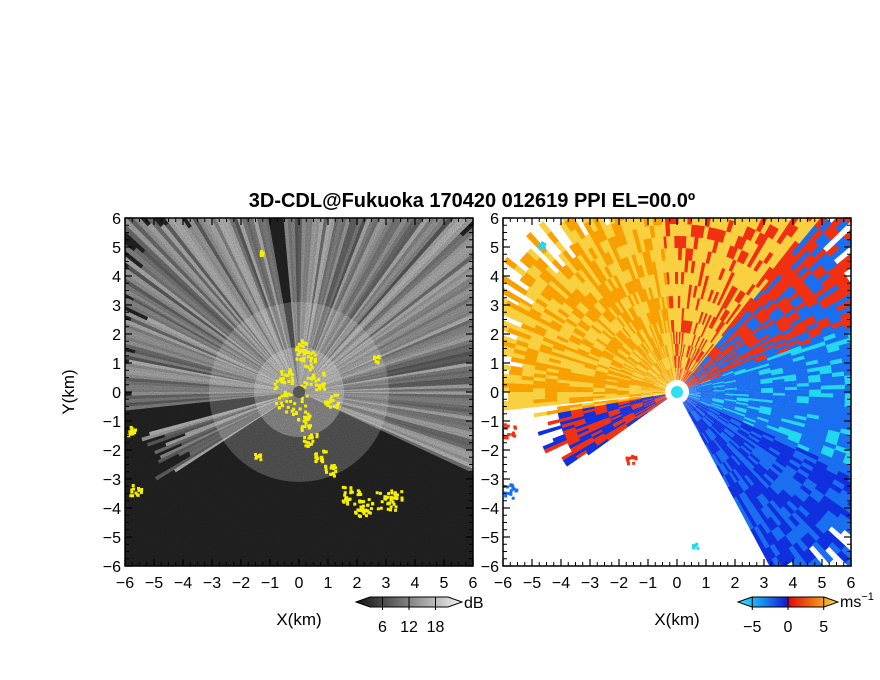  I want to click on lidar-site-marker-right, so click(677, 392).